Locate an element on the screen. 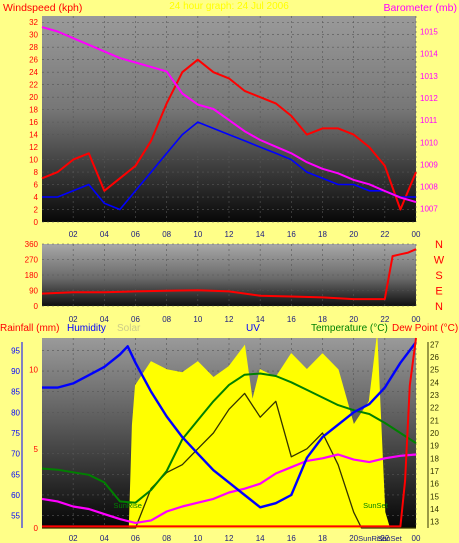 Image resolution: width=459 pixels, height=543 pixels. direction-panel-x-tick-label: 10 is located at coordinates (197, 319).